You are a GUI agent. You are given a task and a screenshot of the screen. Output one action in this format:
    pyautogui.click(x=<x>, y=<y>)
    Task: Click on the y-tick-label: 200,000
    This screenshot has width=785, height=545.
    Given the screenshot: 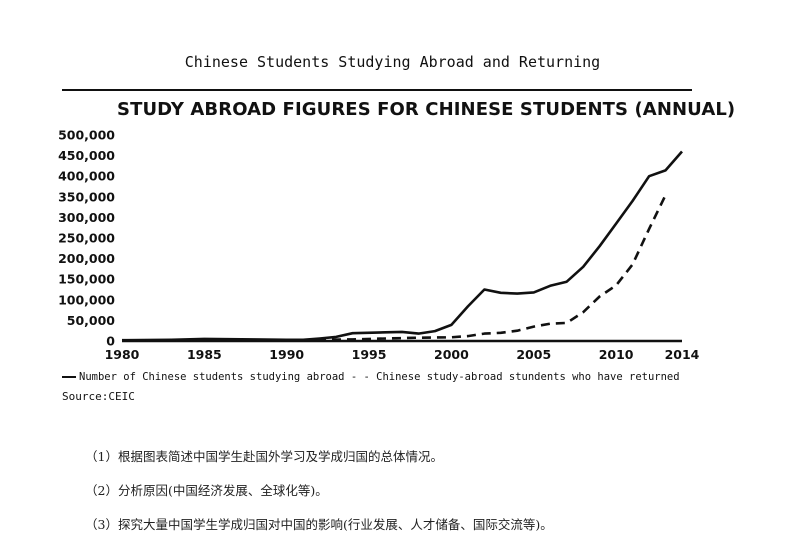 What is the action you would take?
    pyautogui.click(x=86, y=258)
    